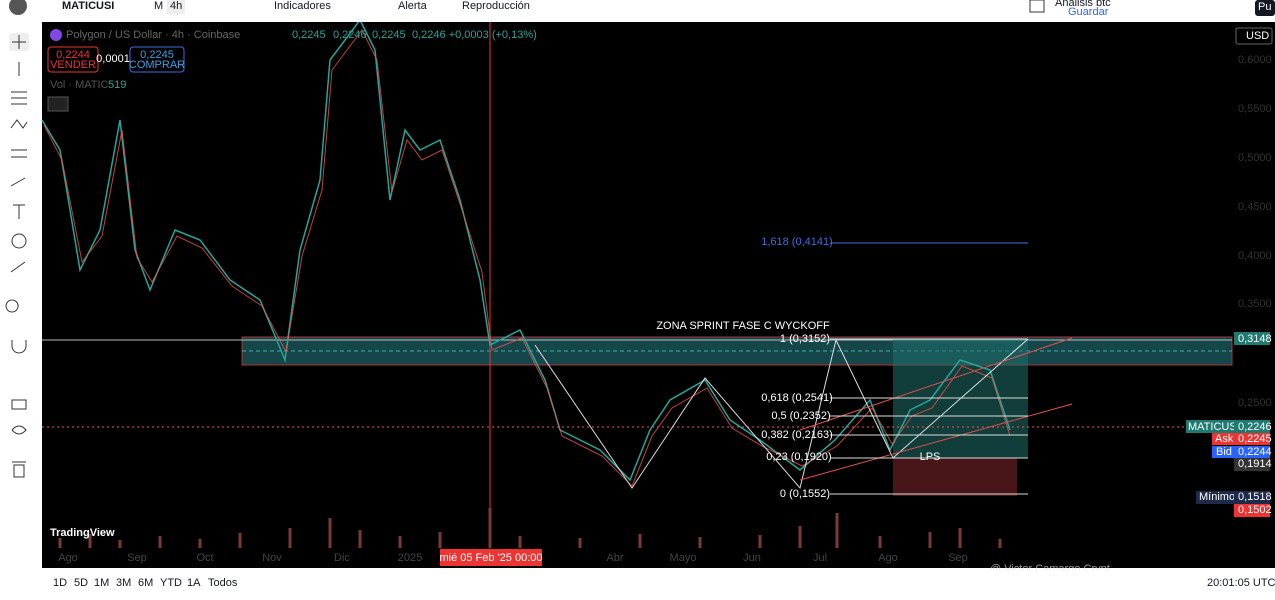 The height and width of the screenshot is (600, 1275). What do you see at coordinates (530, 528) in the screenshot?
I see `volume` at bounding box center [530, 528].